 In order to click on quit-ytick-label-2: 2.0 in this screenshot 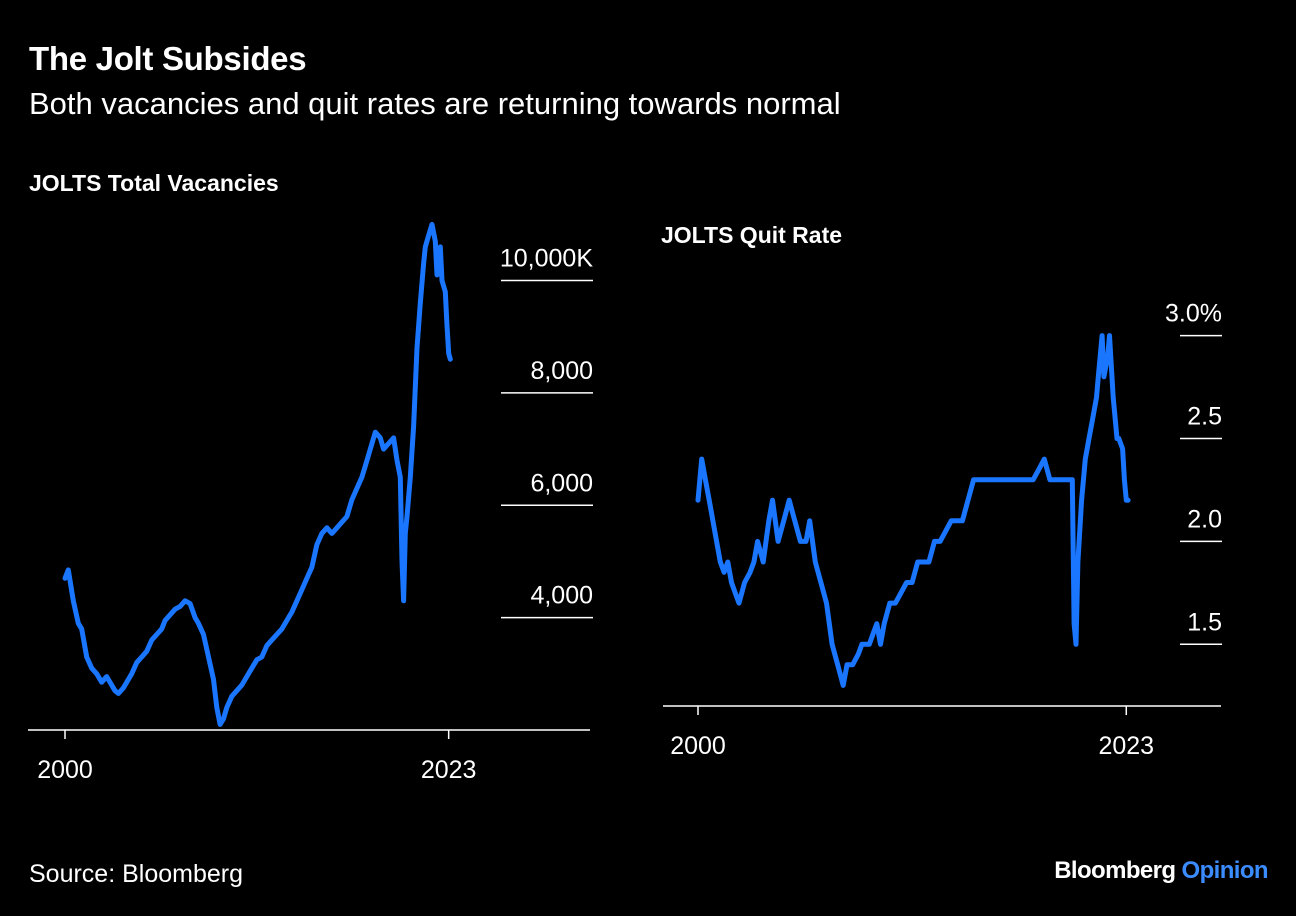, I will do `click(1204, 519)`.